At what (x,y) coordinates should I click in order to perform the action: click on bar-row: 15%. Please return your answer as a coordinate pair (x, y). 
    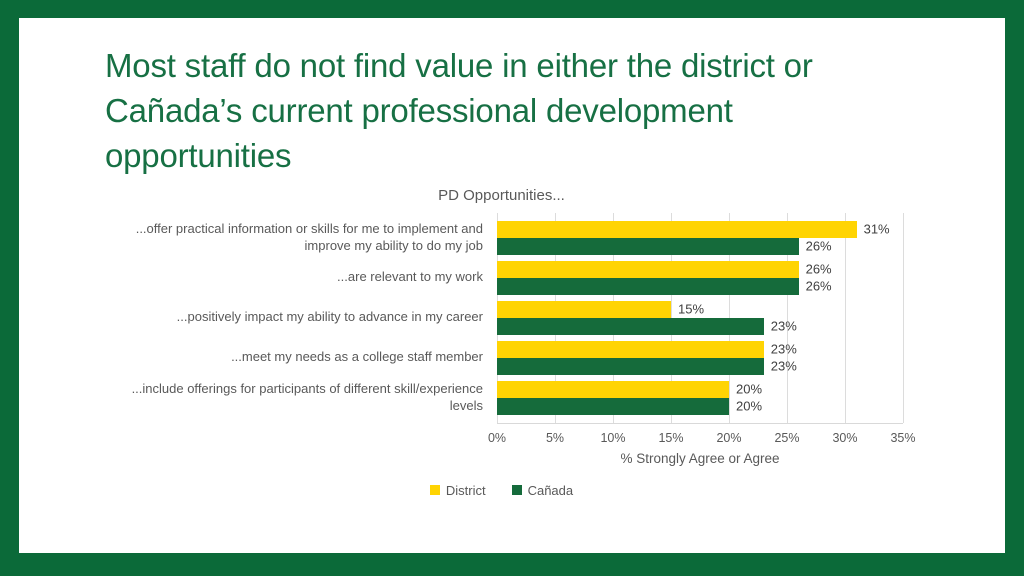
    Looking at the image, I should click on (700, 309).